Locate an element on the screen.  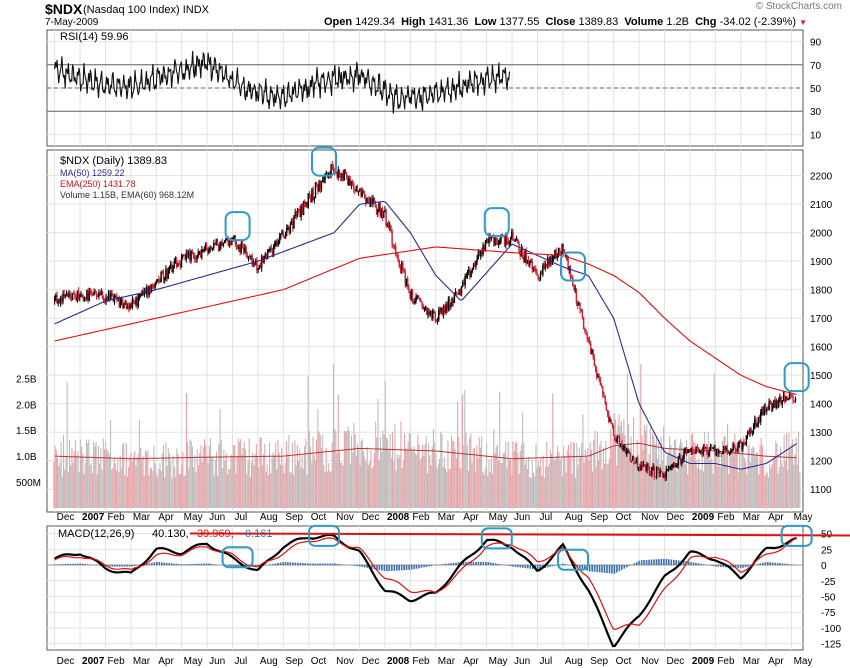
volume-tick-label: 2.5B is located at coordinates (26, 379).